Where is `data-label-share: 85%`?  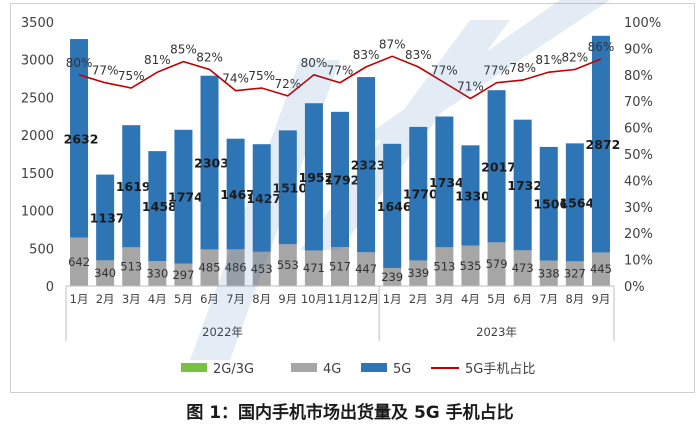
data-label-share: 85% is located at coordinates (183, 50).